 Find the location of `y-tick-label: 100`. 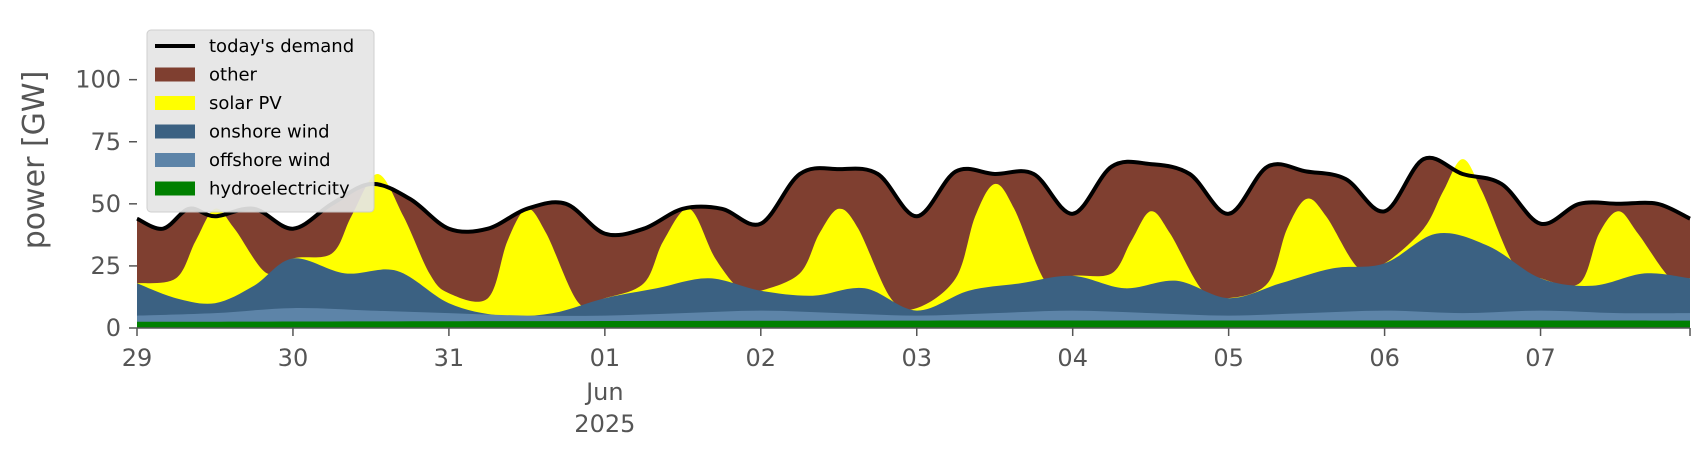

y-tick-label: 100 is located at coordinates (98, 80).